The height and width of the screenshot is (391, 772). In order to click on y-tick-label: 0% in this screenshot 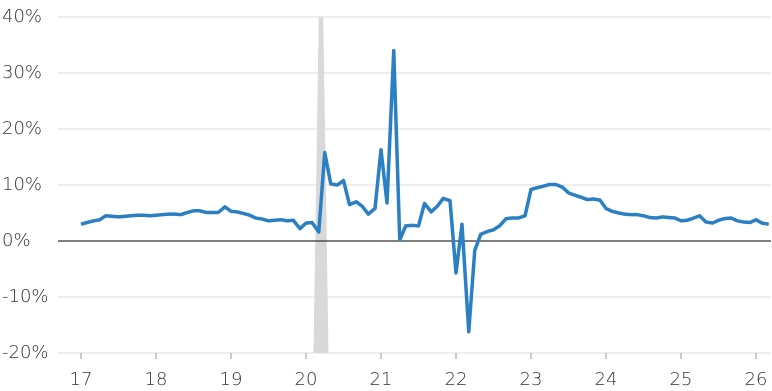, I will do `click(16, 240)`.